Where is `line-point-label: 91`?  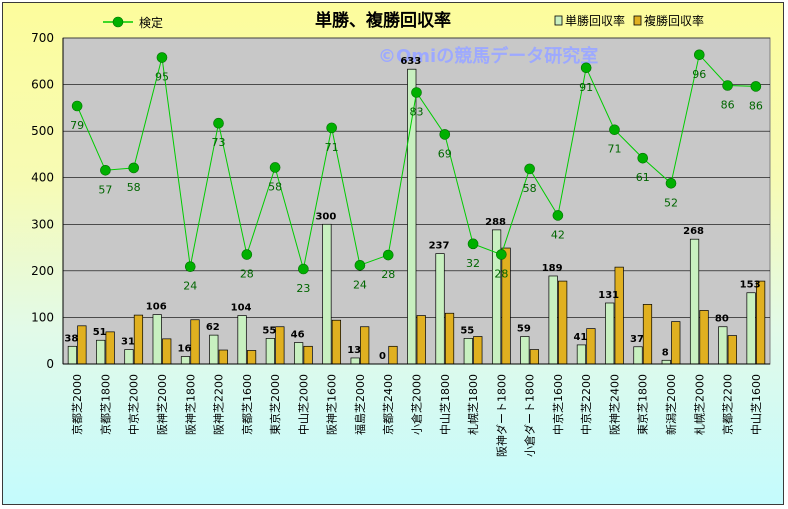
line-point-label: 91 is located at coordinates (586, 87).